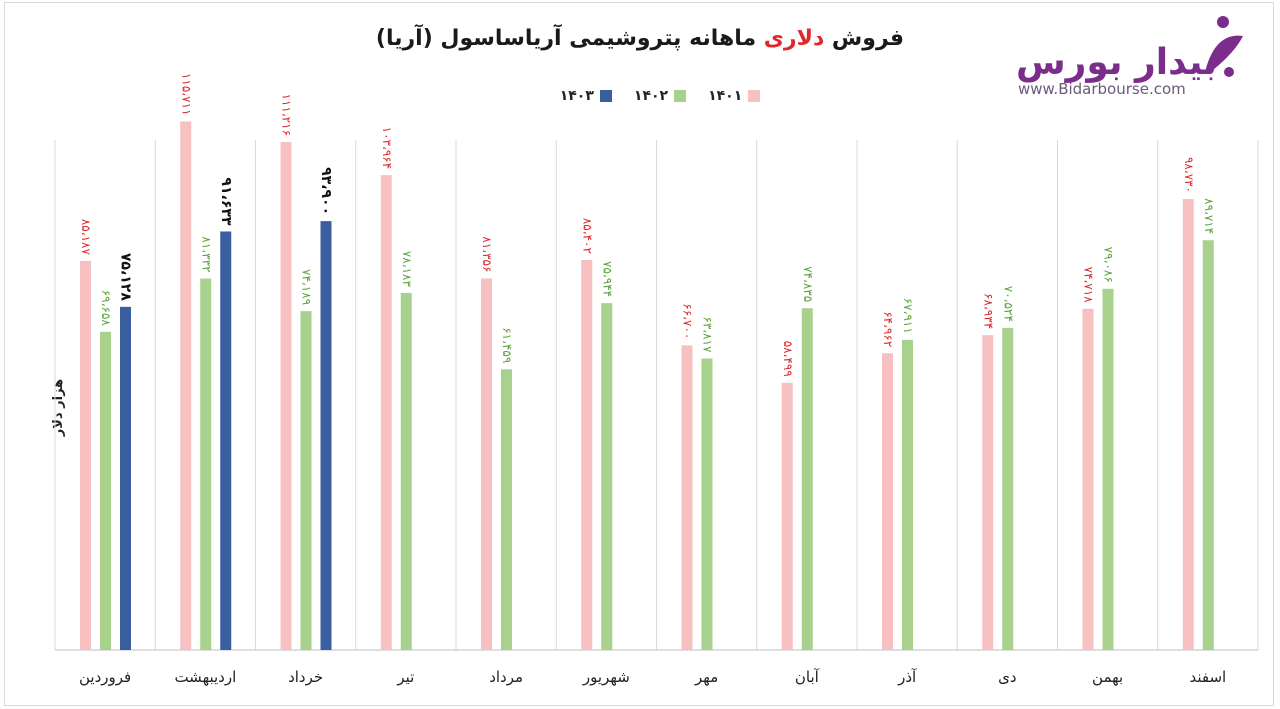  What do you see at coordinates (205, 677) in the screenshot?
I see `x-tick-label: اردیبهشت` at bounding box center [205, 677].